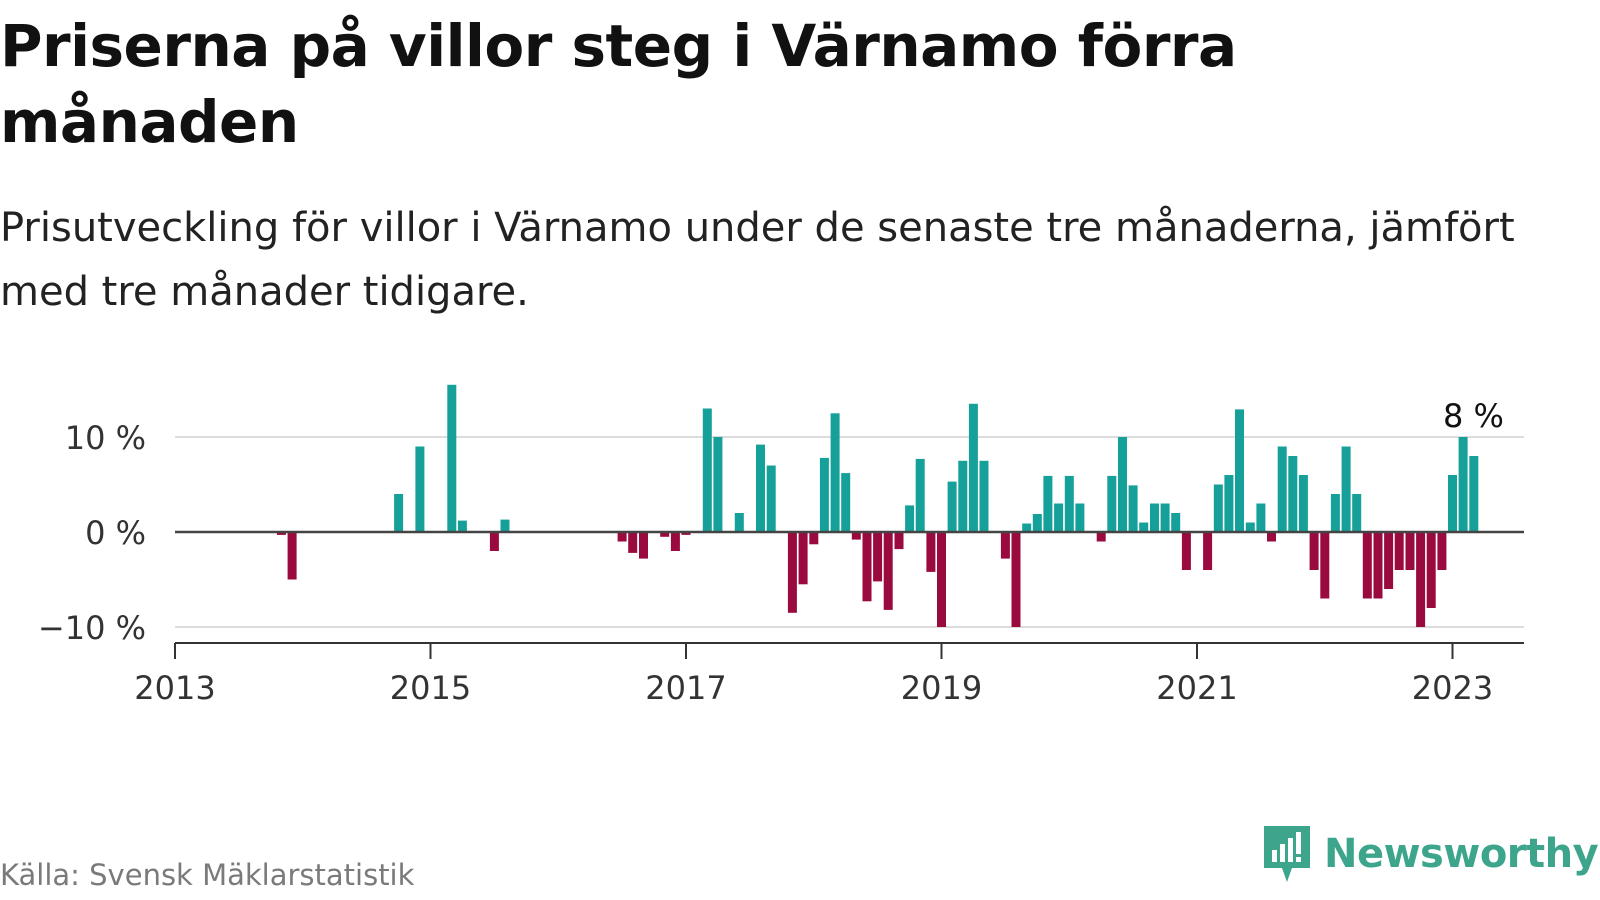  I want to click on source-note: Källa: Svensk Mäklarstatistik, so click(207, 875).